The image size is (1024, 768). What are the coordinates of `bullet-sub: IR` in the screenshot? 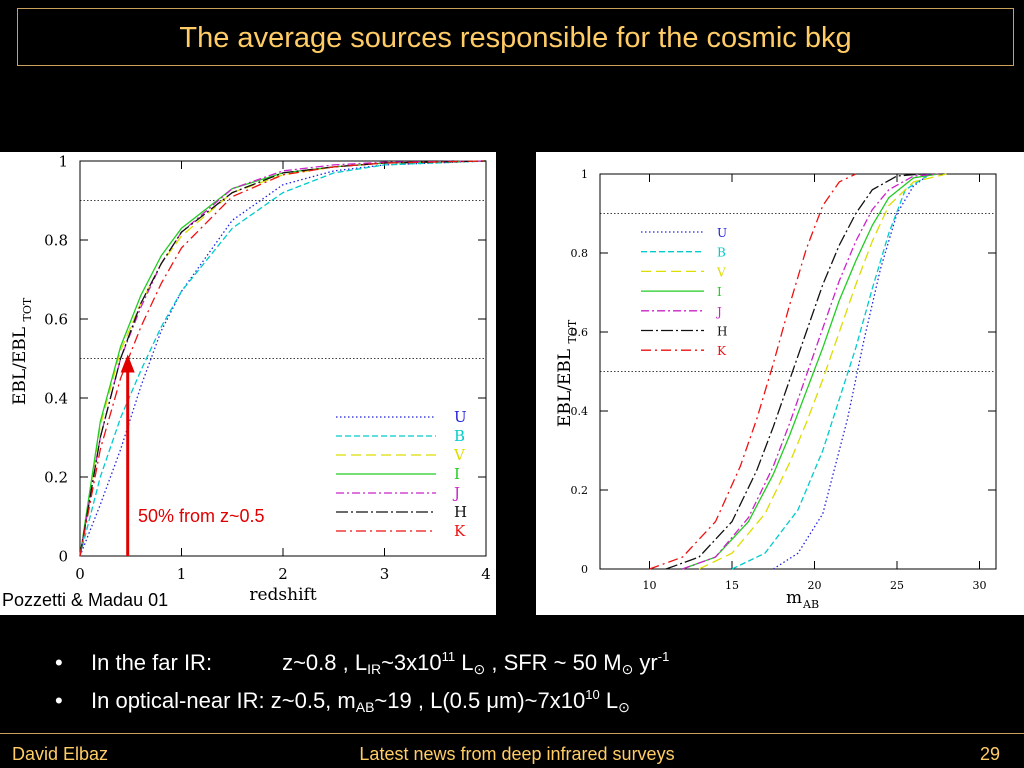 It's located at (374, 669).